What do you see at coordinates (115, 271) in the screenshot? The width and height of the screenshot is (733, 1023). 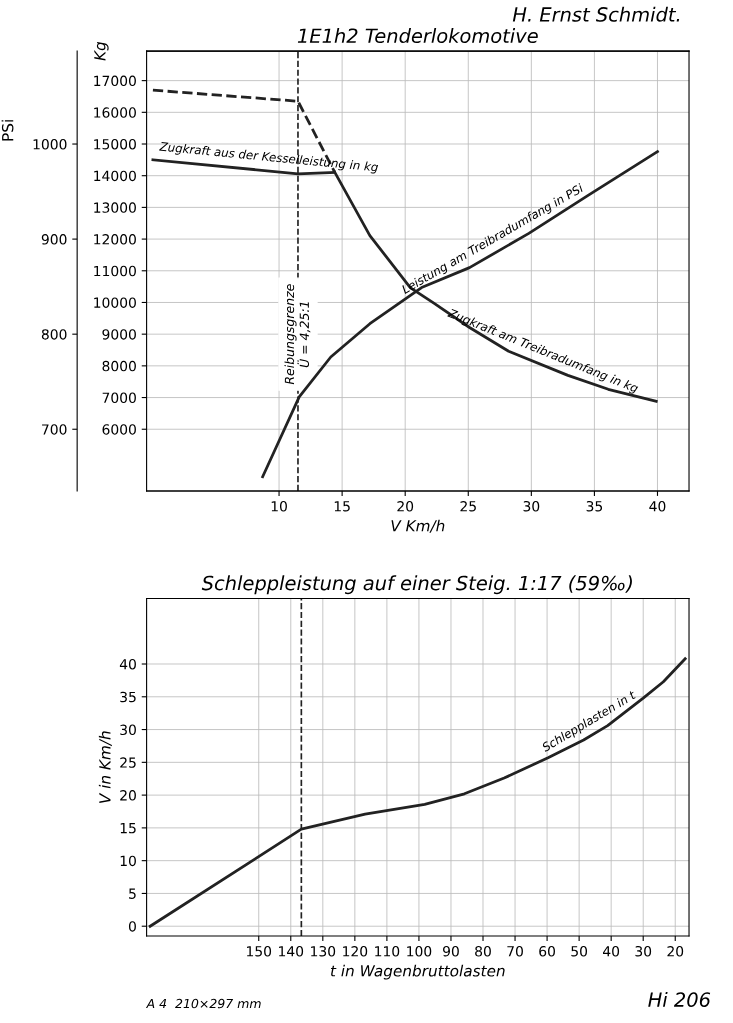 I see `y-tick-label: 11000` at bounding box center [115, 271].